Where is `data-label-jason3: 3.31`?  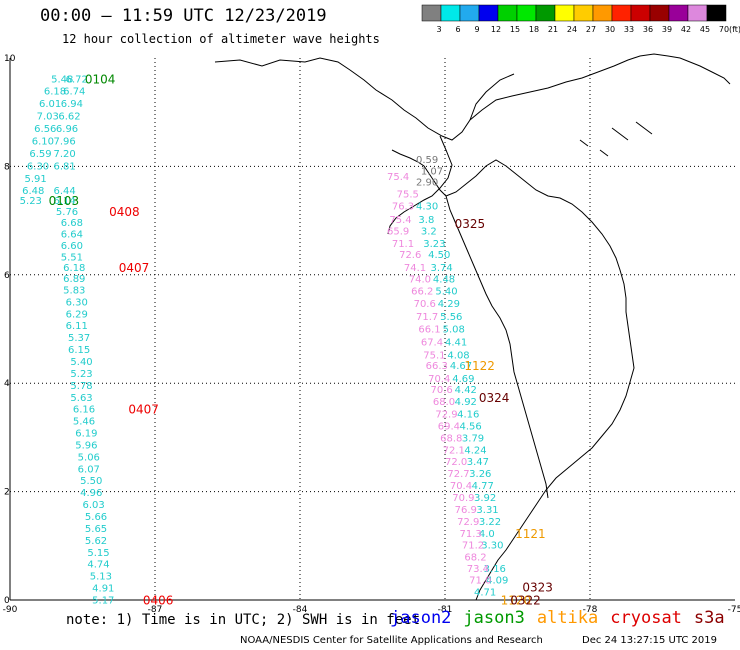
data-label-jason3: 3.31 is located at coordinates (487, 510).